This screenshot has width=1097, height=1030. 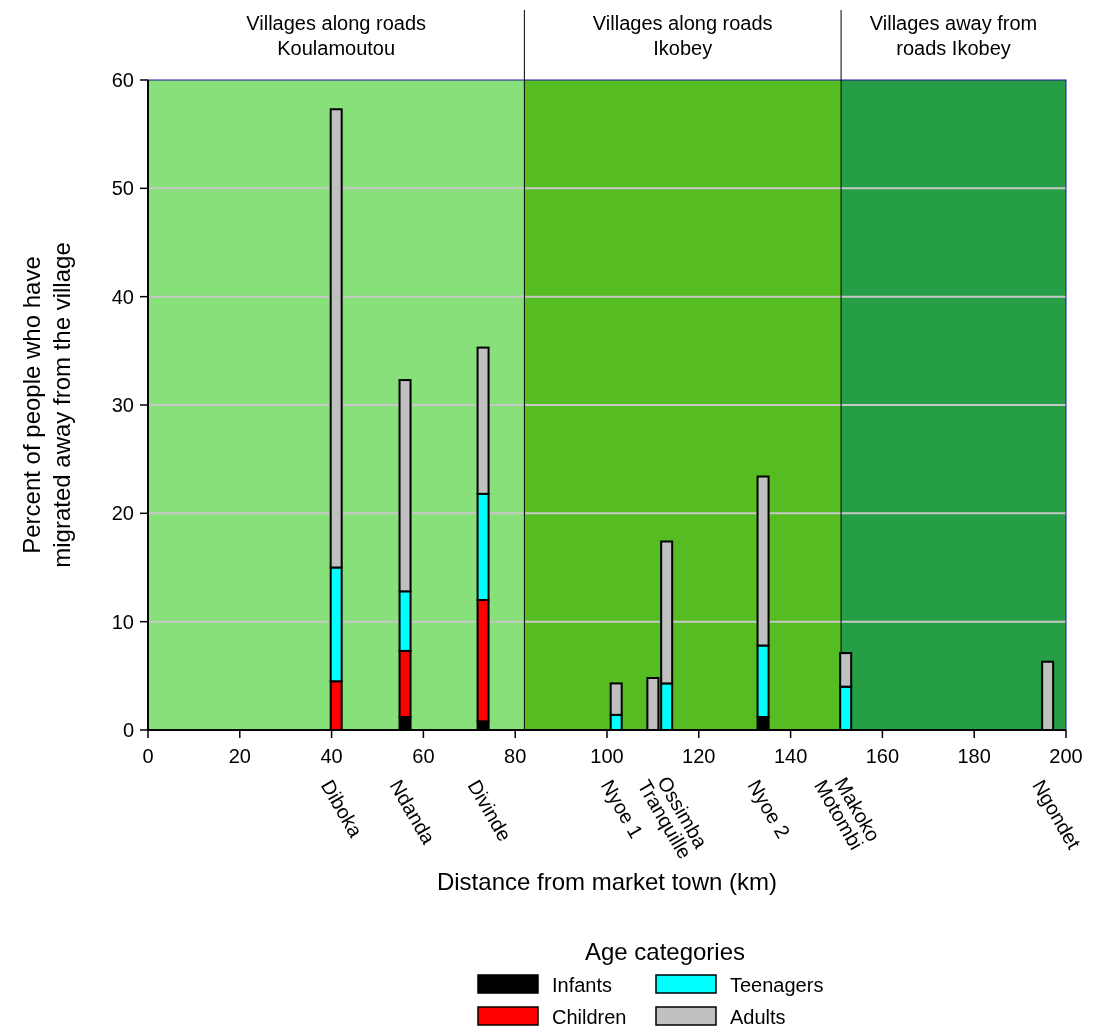 What do you see at coordinates (122, 296) in the screenshot?
I see `y-tick-label: 40` at bounding box center [122, 296].